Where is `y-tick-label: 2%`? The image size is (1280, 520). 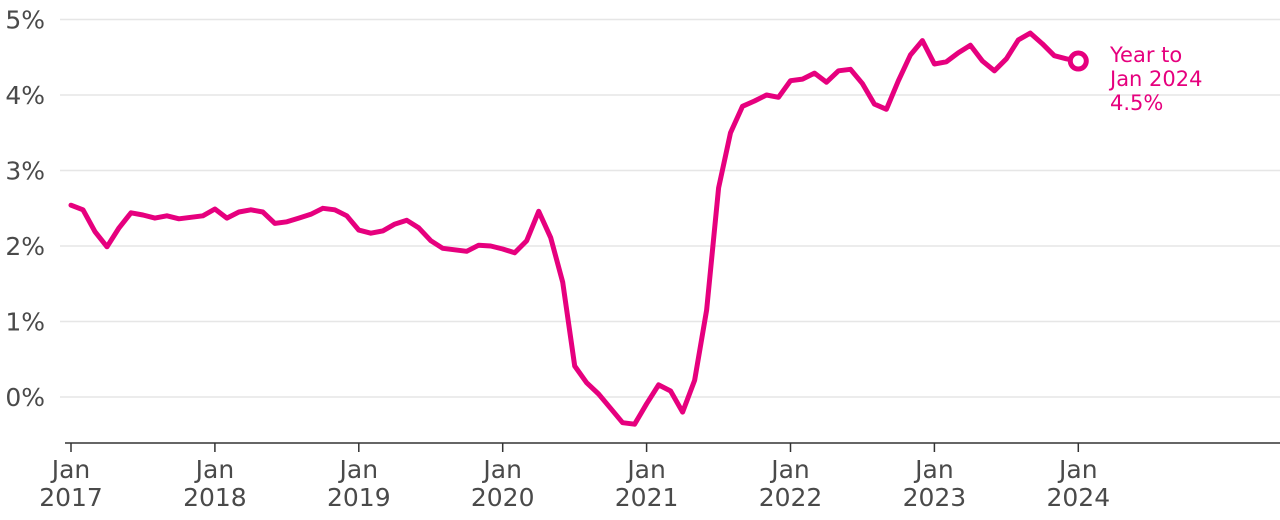 y-tick-label: 2% is located at coordinates (25, 246).